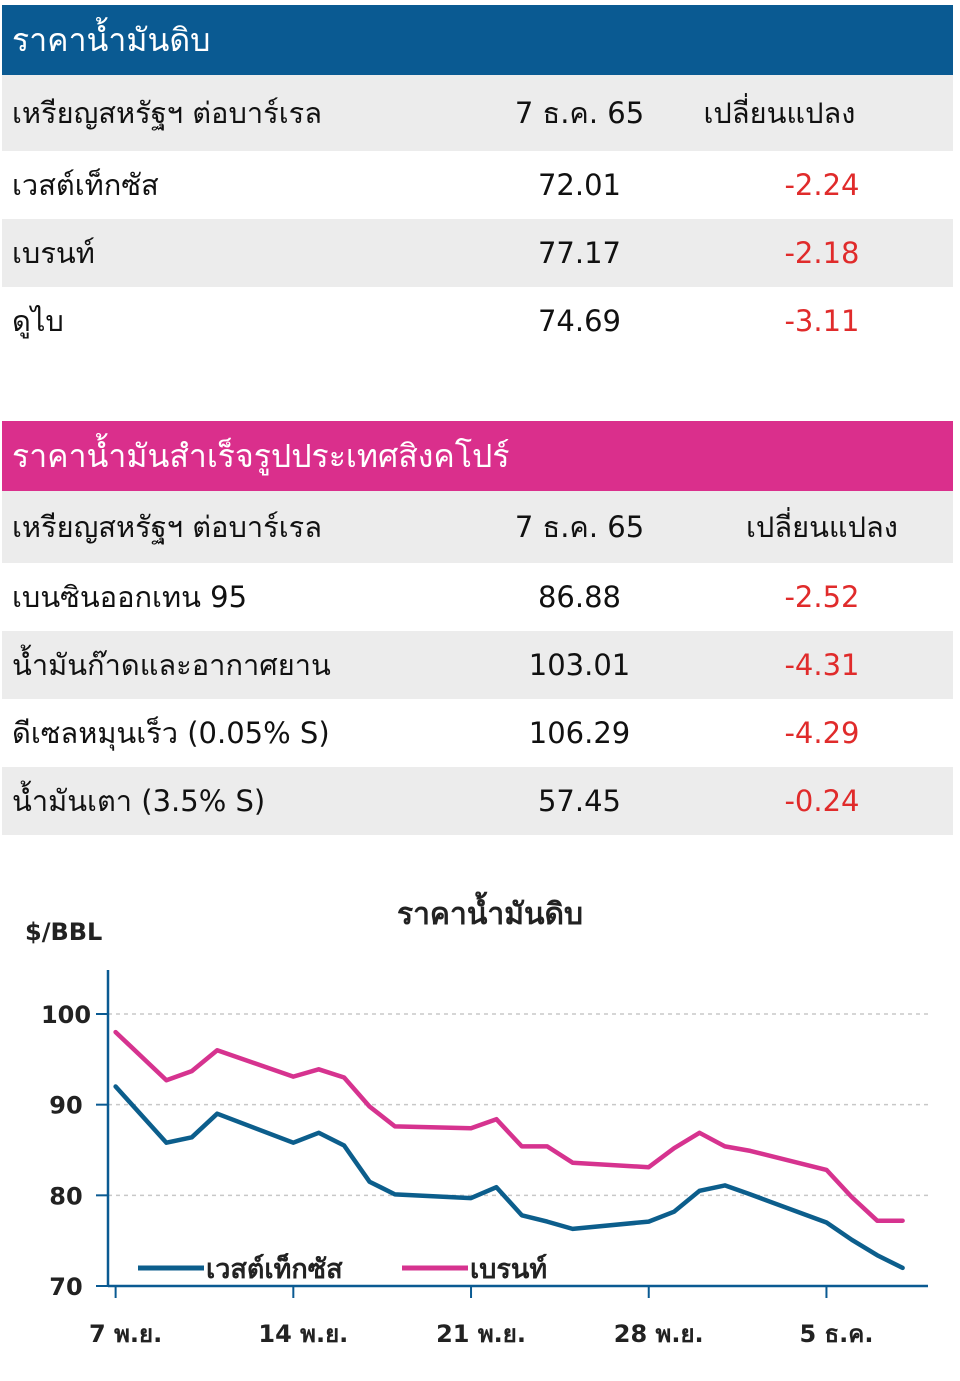  What do you see at coordinates (659, 1334) in the screenshot?
I see `x-tick-label: 28 พ.ย.` at bounding box center [659, 1334].